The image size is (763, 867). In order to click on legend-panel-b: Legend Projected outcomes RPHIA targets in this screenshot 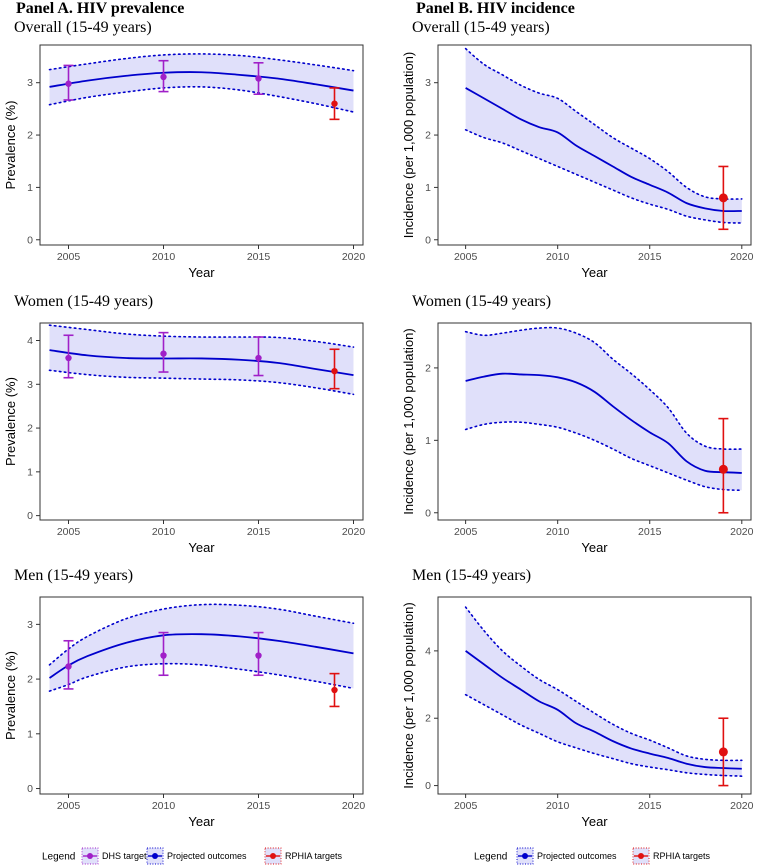, I will do `click(592, 856)`.